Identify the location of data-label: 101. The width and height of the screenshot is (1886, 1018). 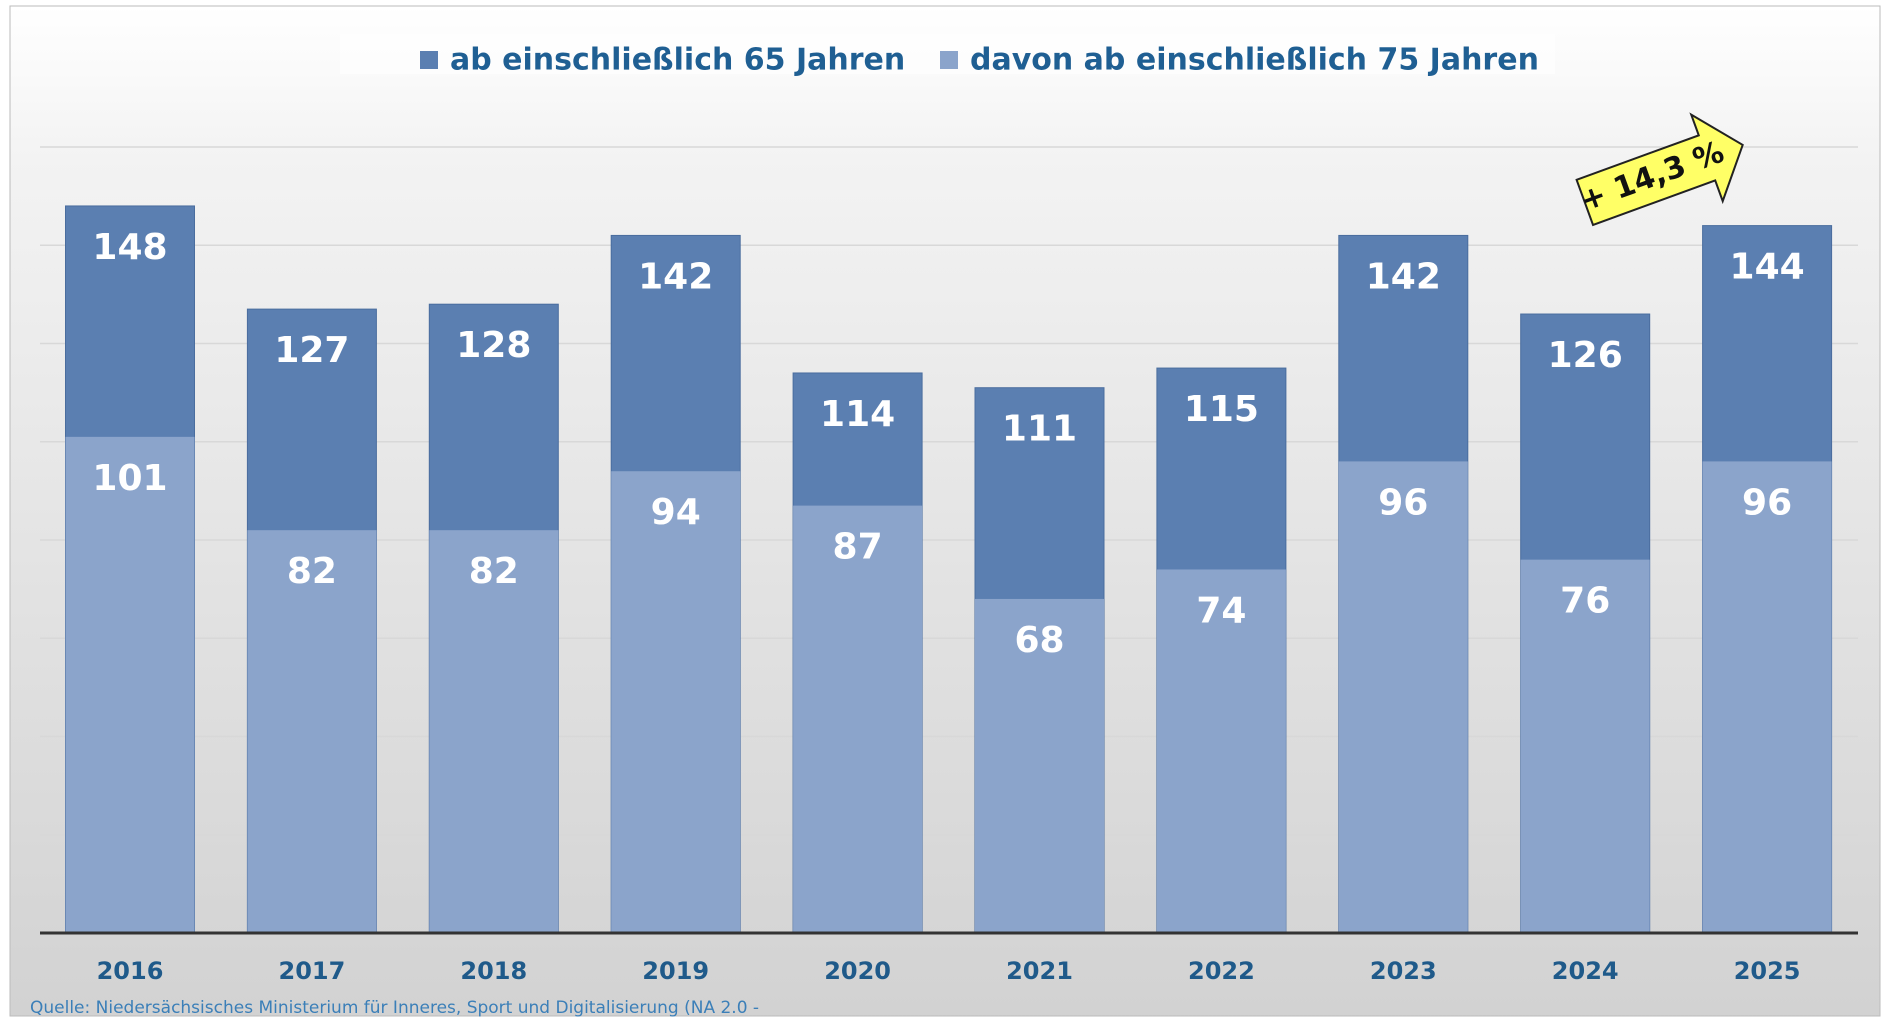
(129, 478).